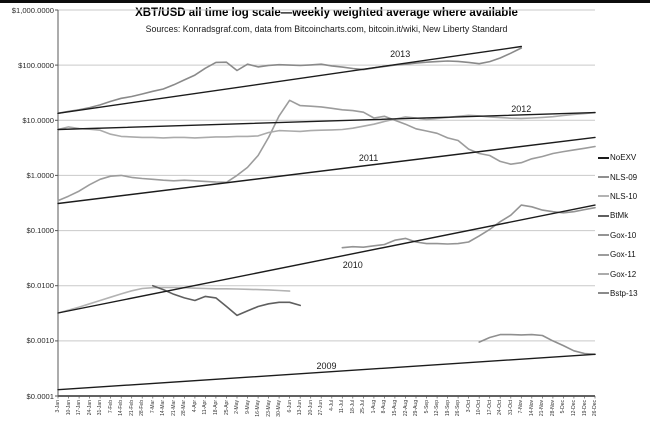 This screenshot has width=650, height=426. Describe the element at coordinates (603, 215) in the screenshot. I see `legend-marker-btmk` at that location.